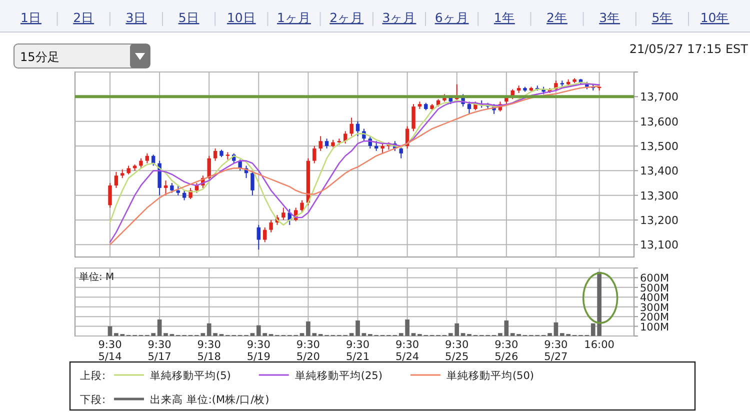  Describe the element at coordinates (504, 17) in the screenshot. I see `text: 1年` at that location.